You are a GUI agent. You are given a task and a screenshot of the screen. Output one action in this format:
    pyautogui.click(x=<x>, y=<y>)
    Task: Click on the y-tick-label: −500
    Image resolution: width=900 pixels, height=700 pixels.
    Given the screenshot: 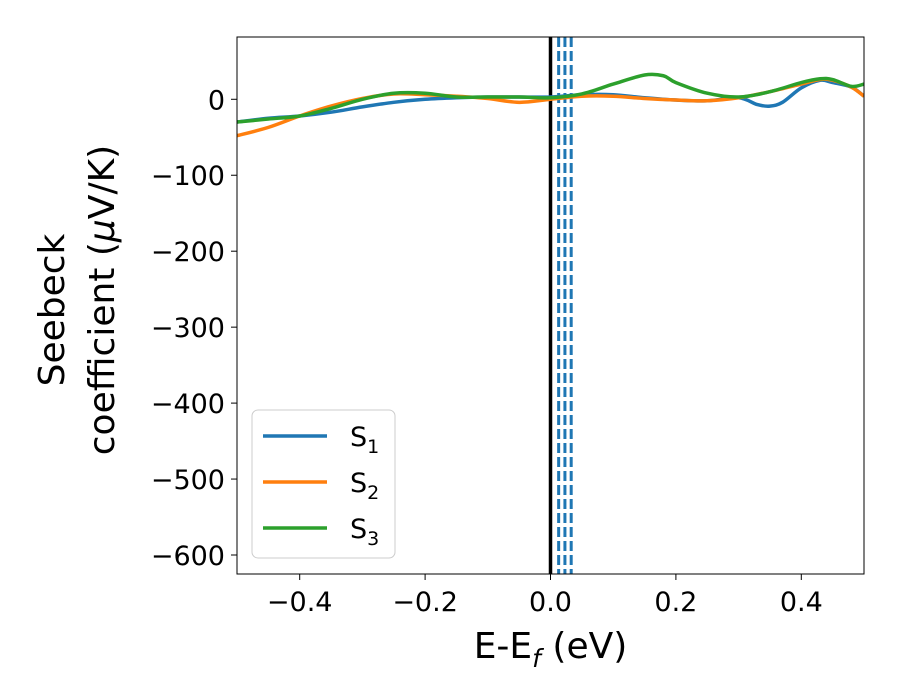 What is the action you would take?
    pyautogui.click(x=188, y=480)
    